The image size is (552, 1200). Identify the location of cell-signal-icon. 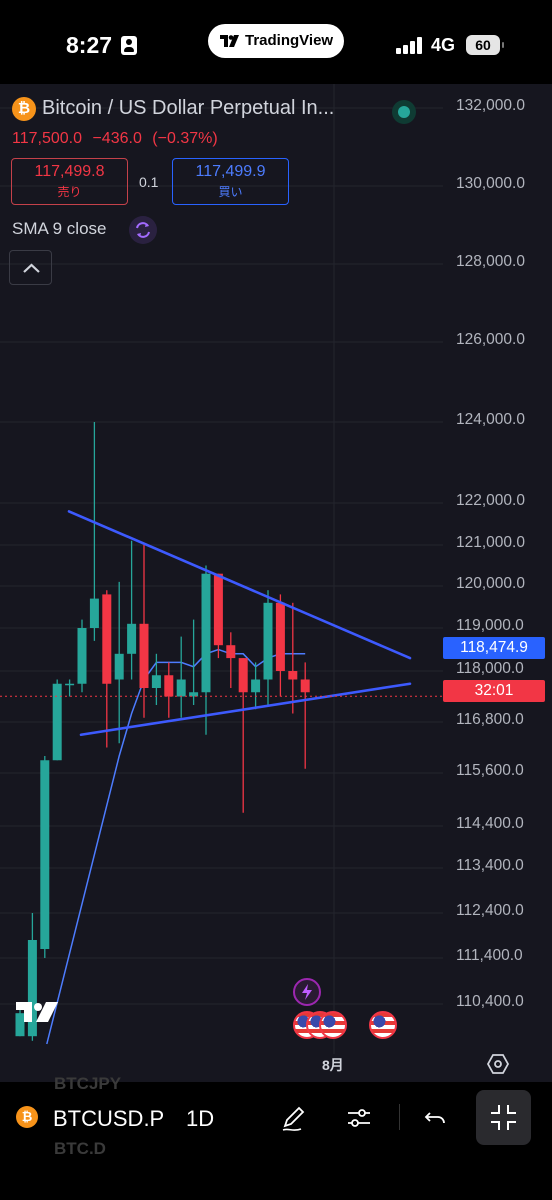
(410, 45).